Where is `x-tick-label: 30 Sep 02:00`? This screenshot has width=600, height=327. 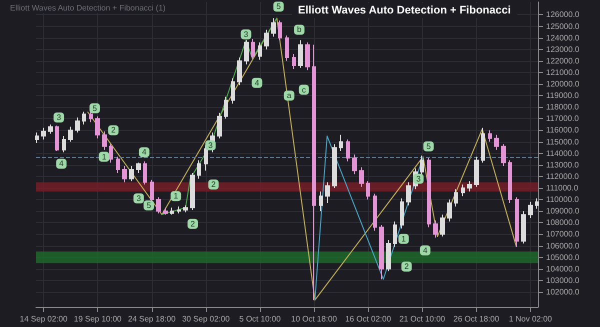
x-tick-label: 30 Sep 02:00 is located at coordinates (206, 319).